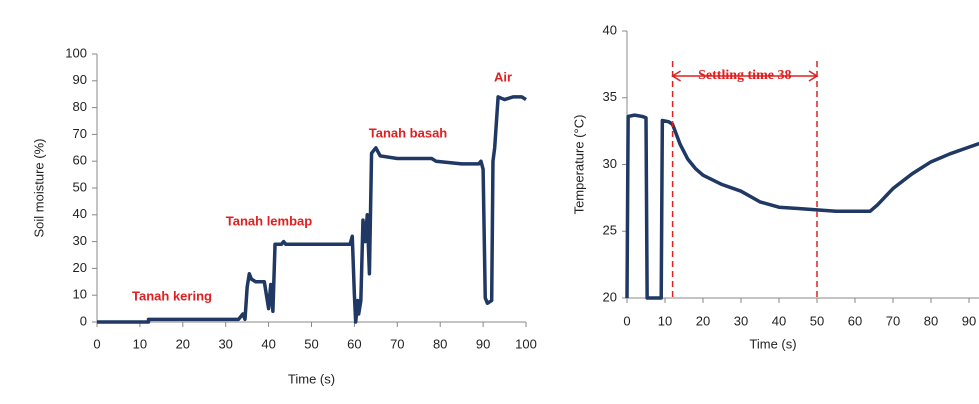 Image resolution: width=979 pixels, height=404 pixels. Describe the element at coordinates (745, 76) in the screenshot. I see `arrow-head` at that location.